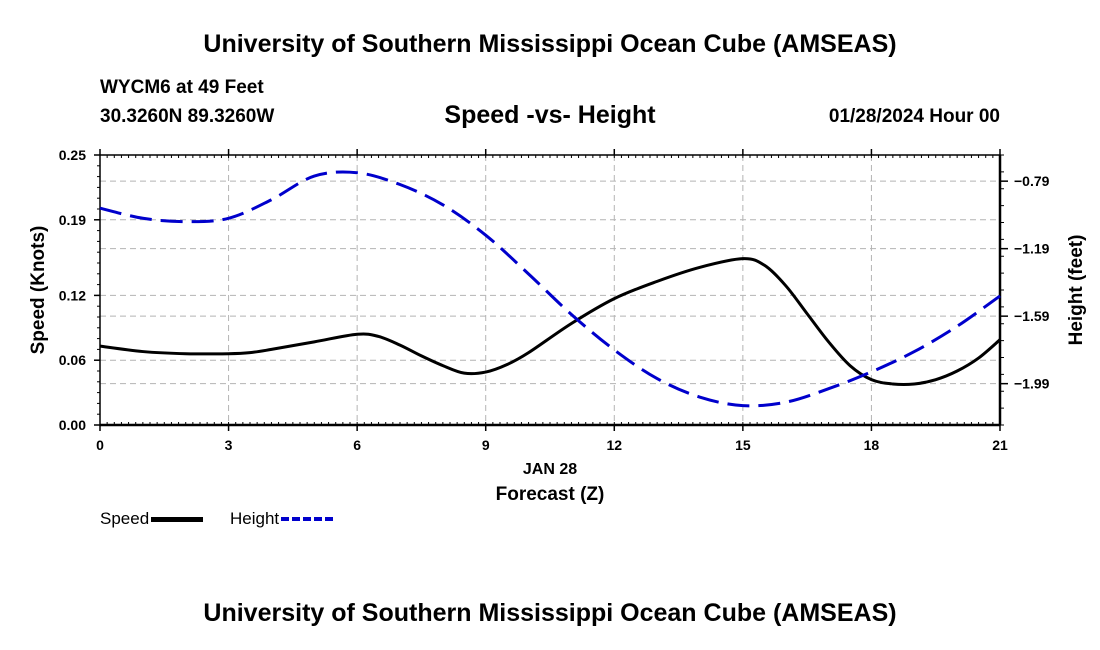 This screenshot has width=1100, height=650. Describe the element at coordinates (550, 115) in the screenshot. I see `chart-subtitle: Speed -vs- Height` at that location.